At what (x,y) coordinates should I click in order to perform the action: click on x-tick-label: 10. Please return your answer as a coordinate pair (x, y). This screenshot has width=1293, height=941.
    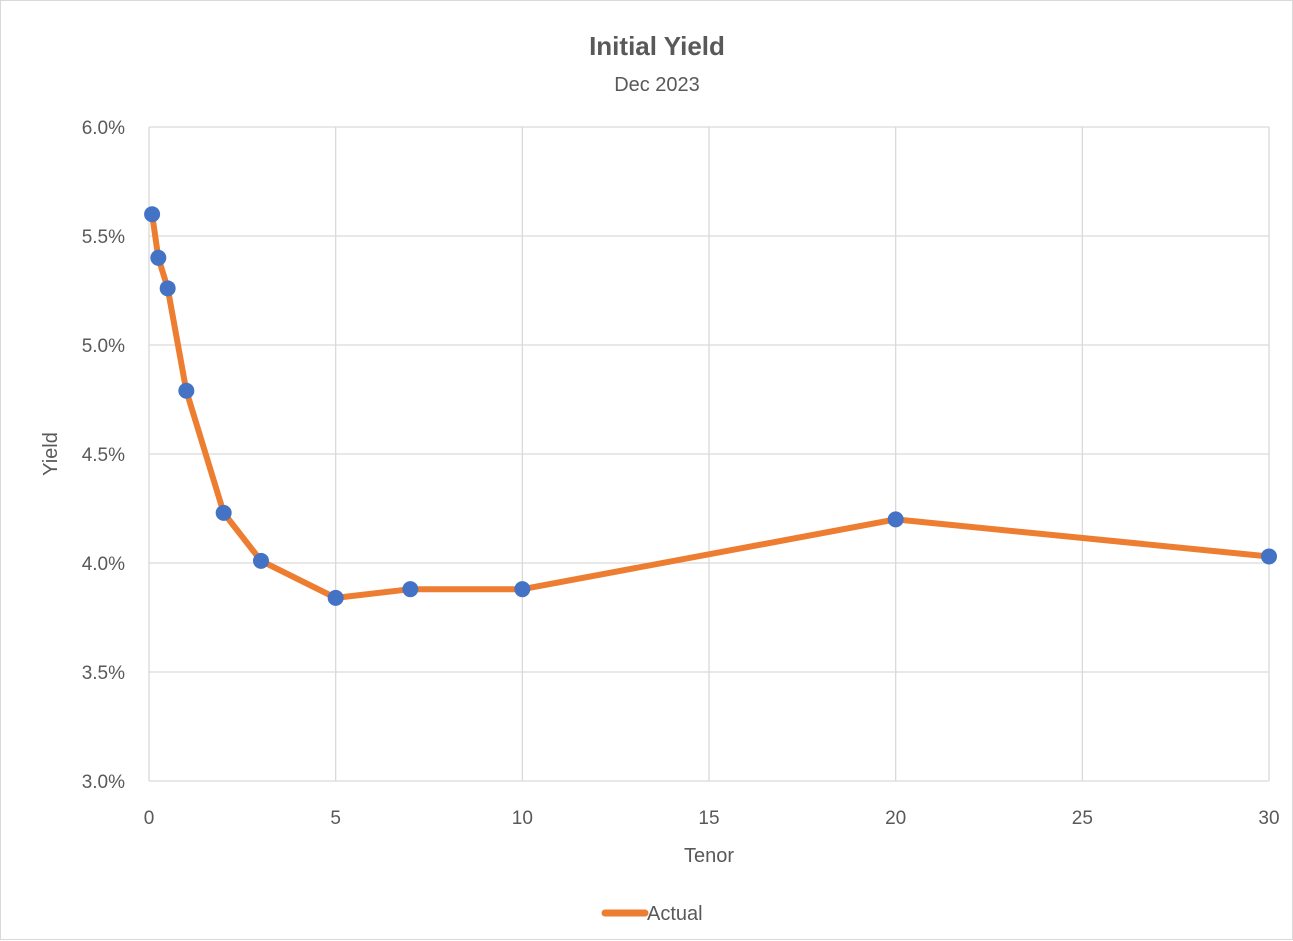
    Looking at the image, I should click on (522, 818).